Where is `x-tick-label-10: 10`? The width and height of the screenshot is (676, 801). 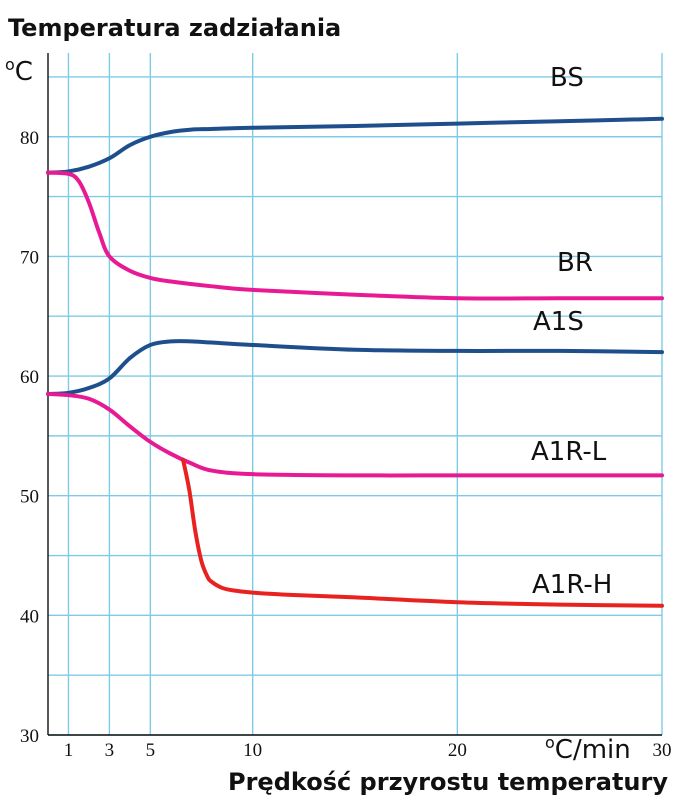
x-tick-label-10: 10 is located at coordinates (252, 750).